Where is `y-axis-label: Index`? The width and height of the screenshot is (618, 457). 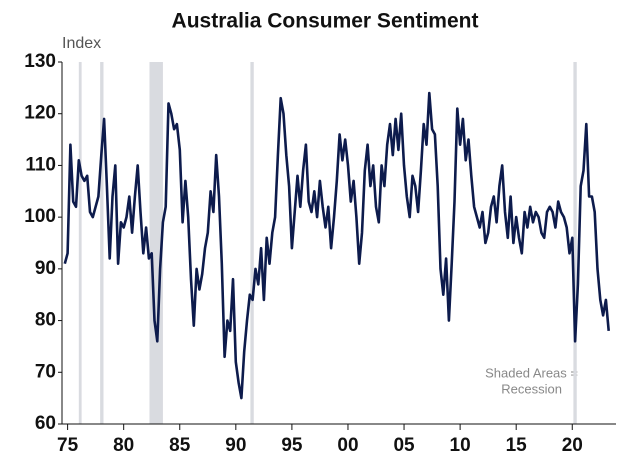
y-axis-label: Index is located at coordinates (81, 43).